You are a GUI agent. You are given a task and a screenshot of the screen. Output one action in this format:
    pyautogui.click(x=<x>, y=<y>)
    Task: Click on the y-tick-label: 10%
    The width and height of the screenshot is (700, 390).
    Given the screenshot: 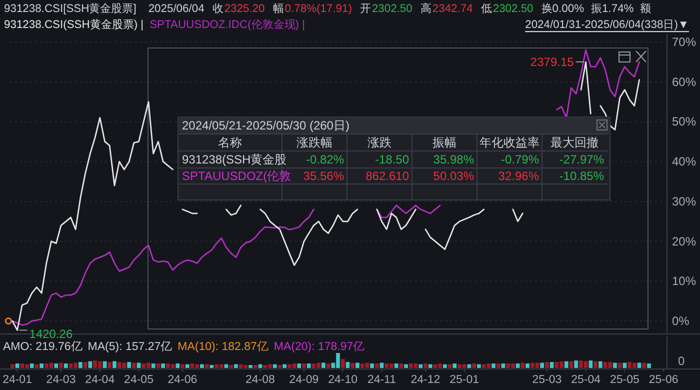 What is the action you would take?
    pyautogui.click(x=684, y=281)
    